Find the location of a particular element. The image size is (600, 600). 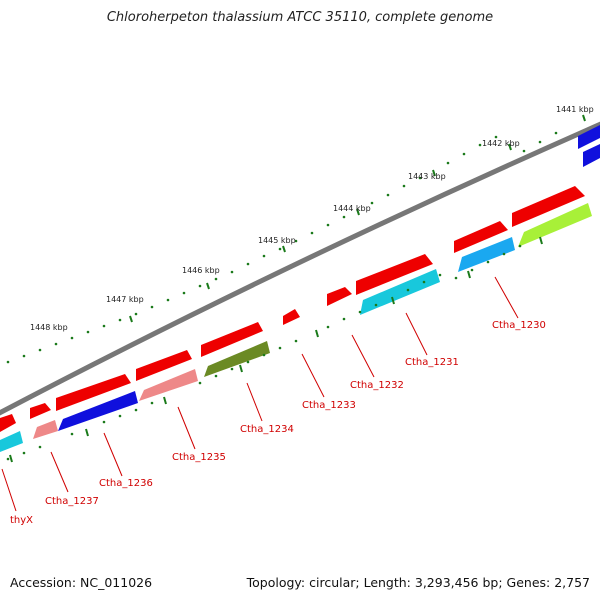

kbp-label: 1441 kbp is located at coordinates (575, 109).